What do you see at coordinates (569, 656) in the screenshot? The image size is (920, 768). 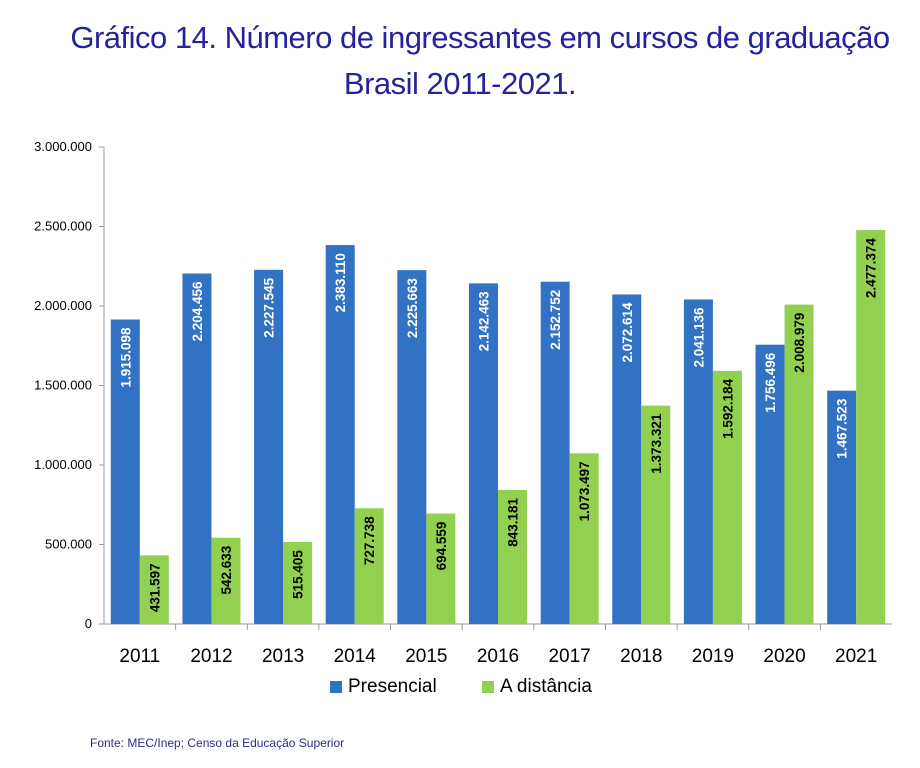 I see `x-tick-label: 2017` at bounding box center [569, 656].